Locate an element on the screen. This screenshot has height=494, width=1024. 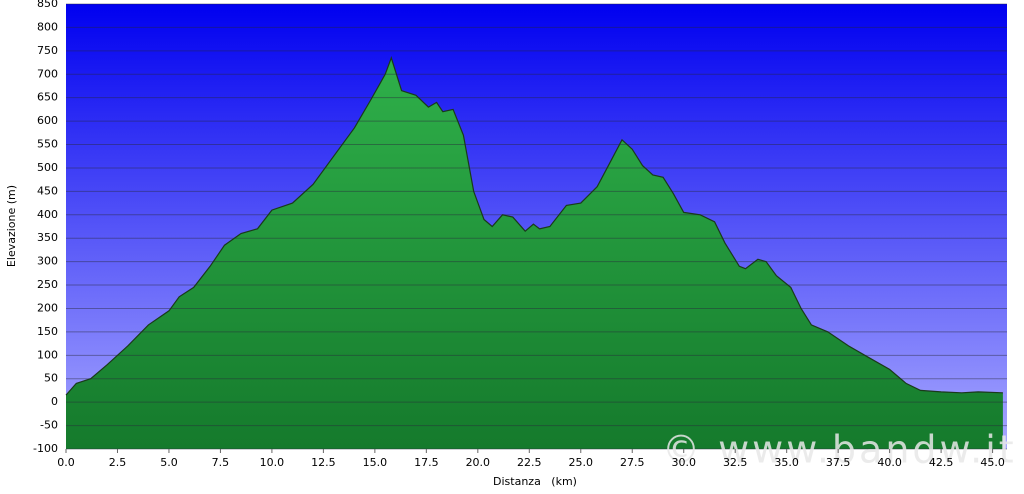
x-tick-label: 42.5 is located at coordinates (941, 462).